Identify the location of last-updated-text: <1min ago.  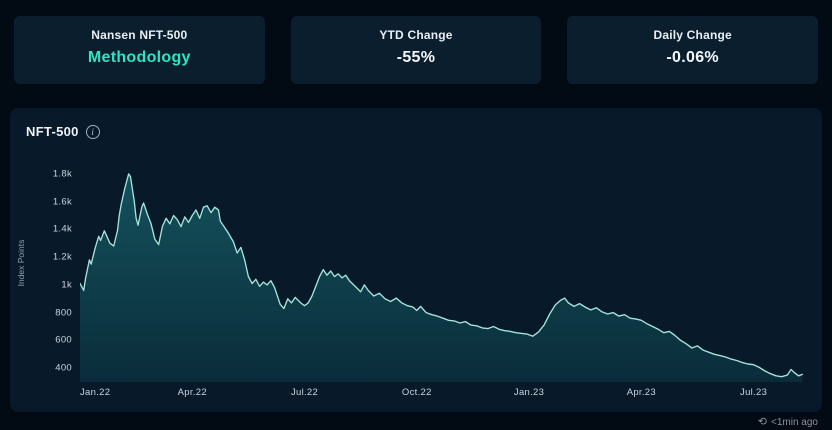
(794, 422).